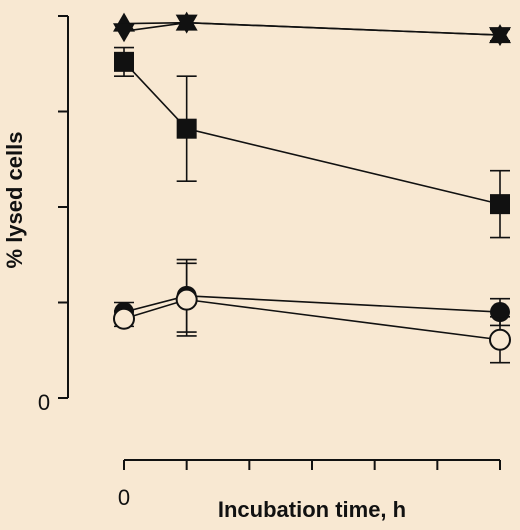 The image size is (520, 530). I want to click on y-tick-label-0: 0, so click(44, 402).